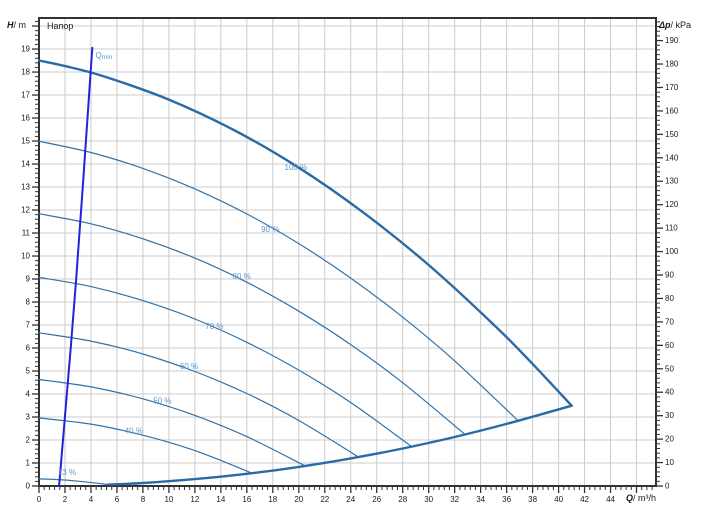 The width and height of the screenshot is (703, 525). I want to click on tick-label: 40 %, so click(134, 431).